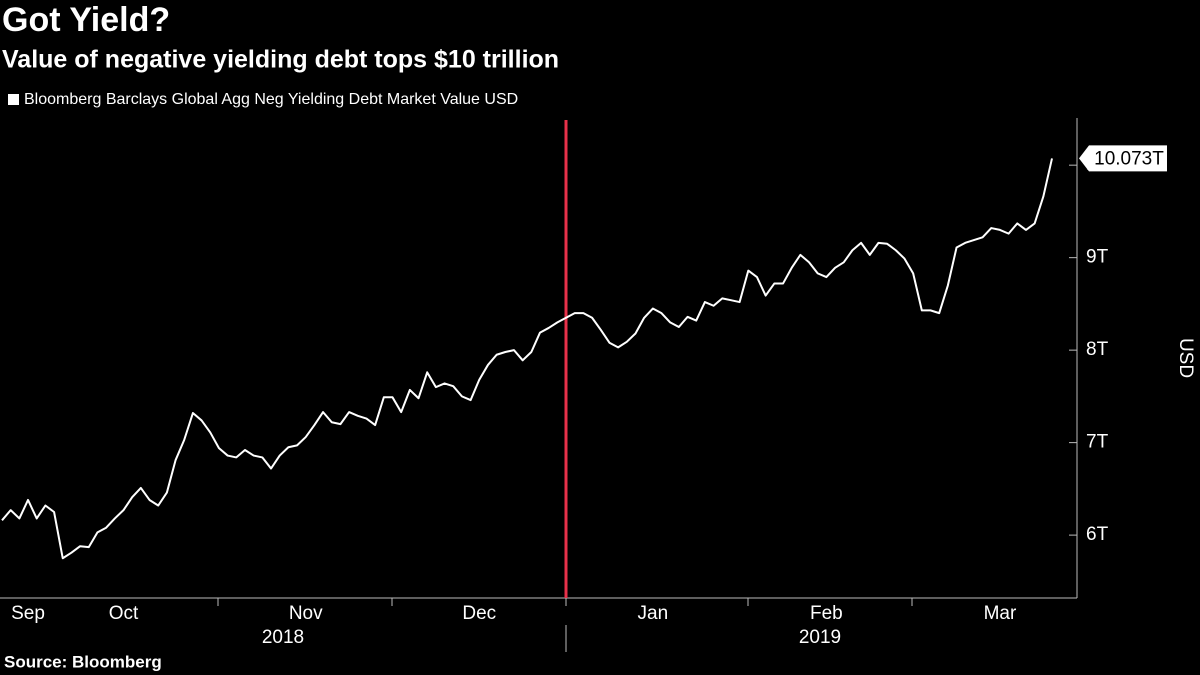 Image resolution: width=1200 pixels, height=675 pixels. Describe the element at coordinates (83, 661) in the screenshot. I see `source: Source: Bloomberg` at that location.